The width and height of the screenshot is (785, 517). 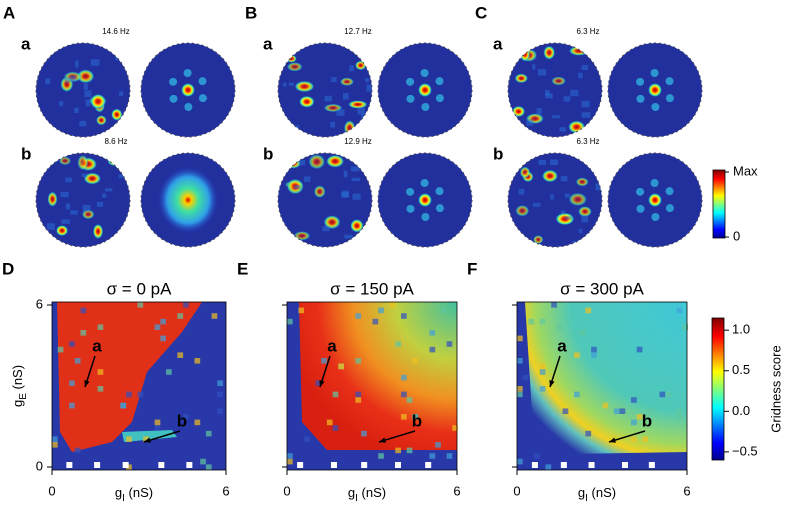 I want to click on unit: (nS), so click(x=139, y=492).